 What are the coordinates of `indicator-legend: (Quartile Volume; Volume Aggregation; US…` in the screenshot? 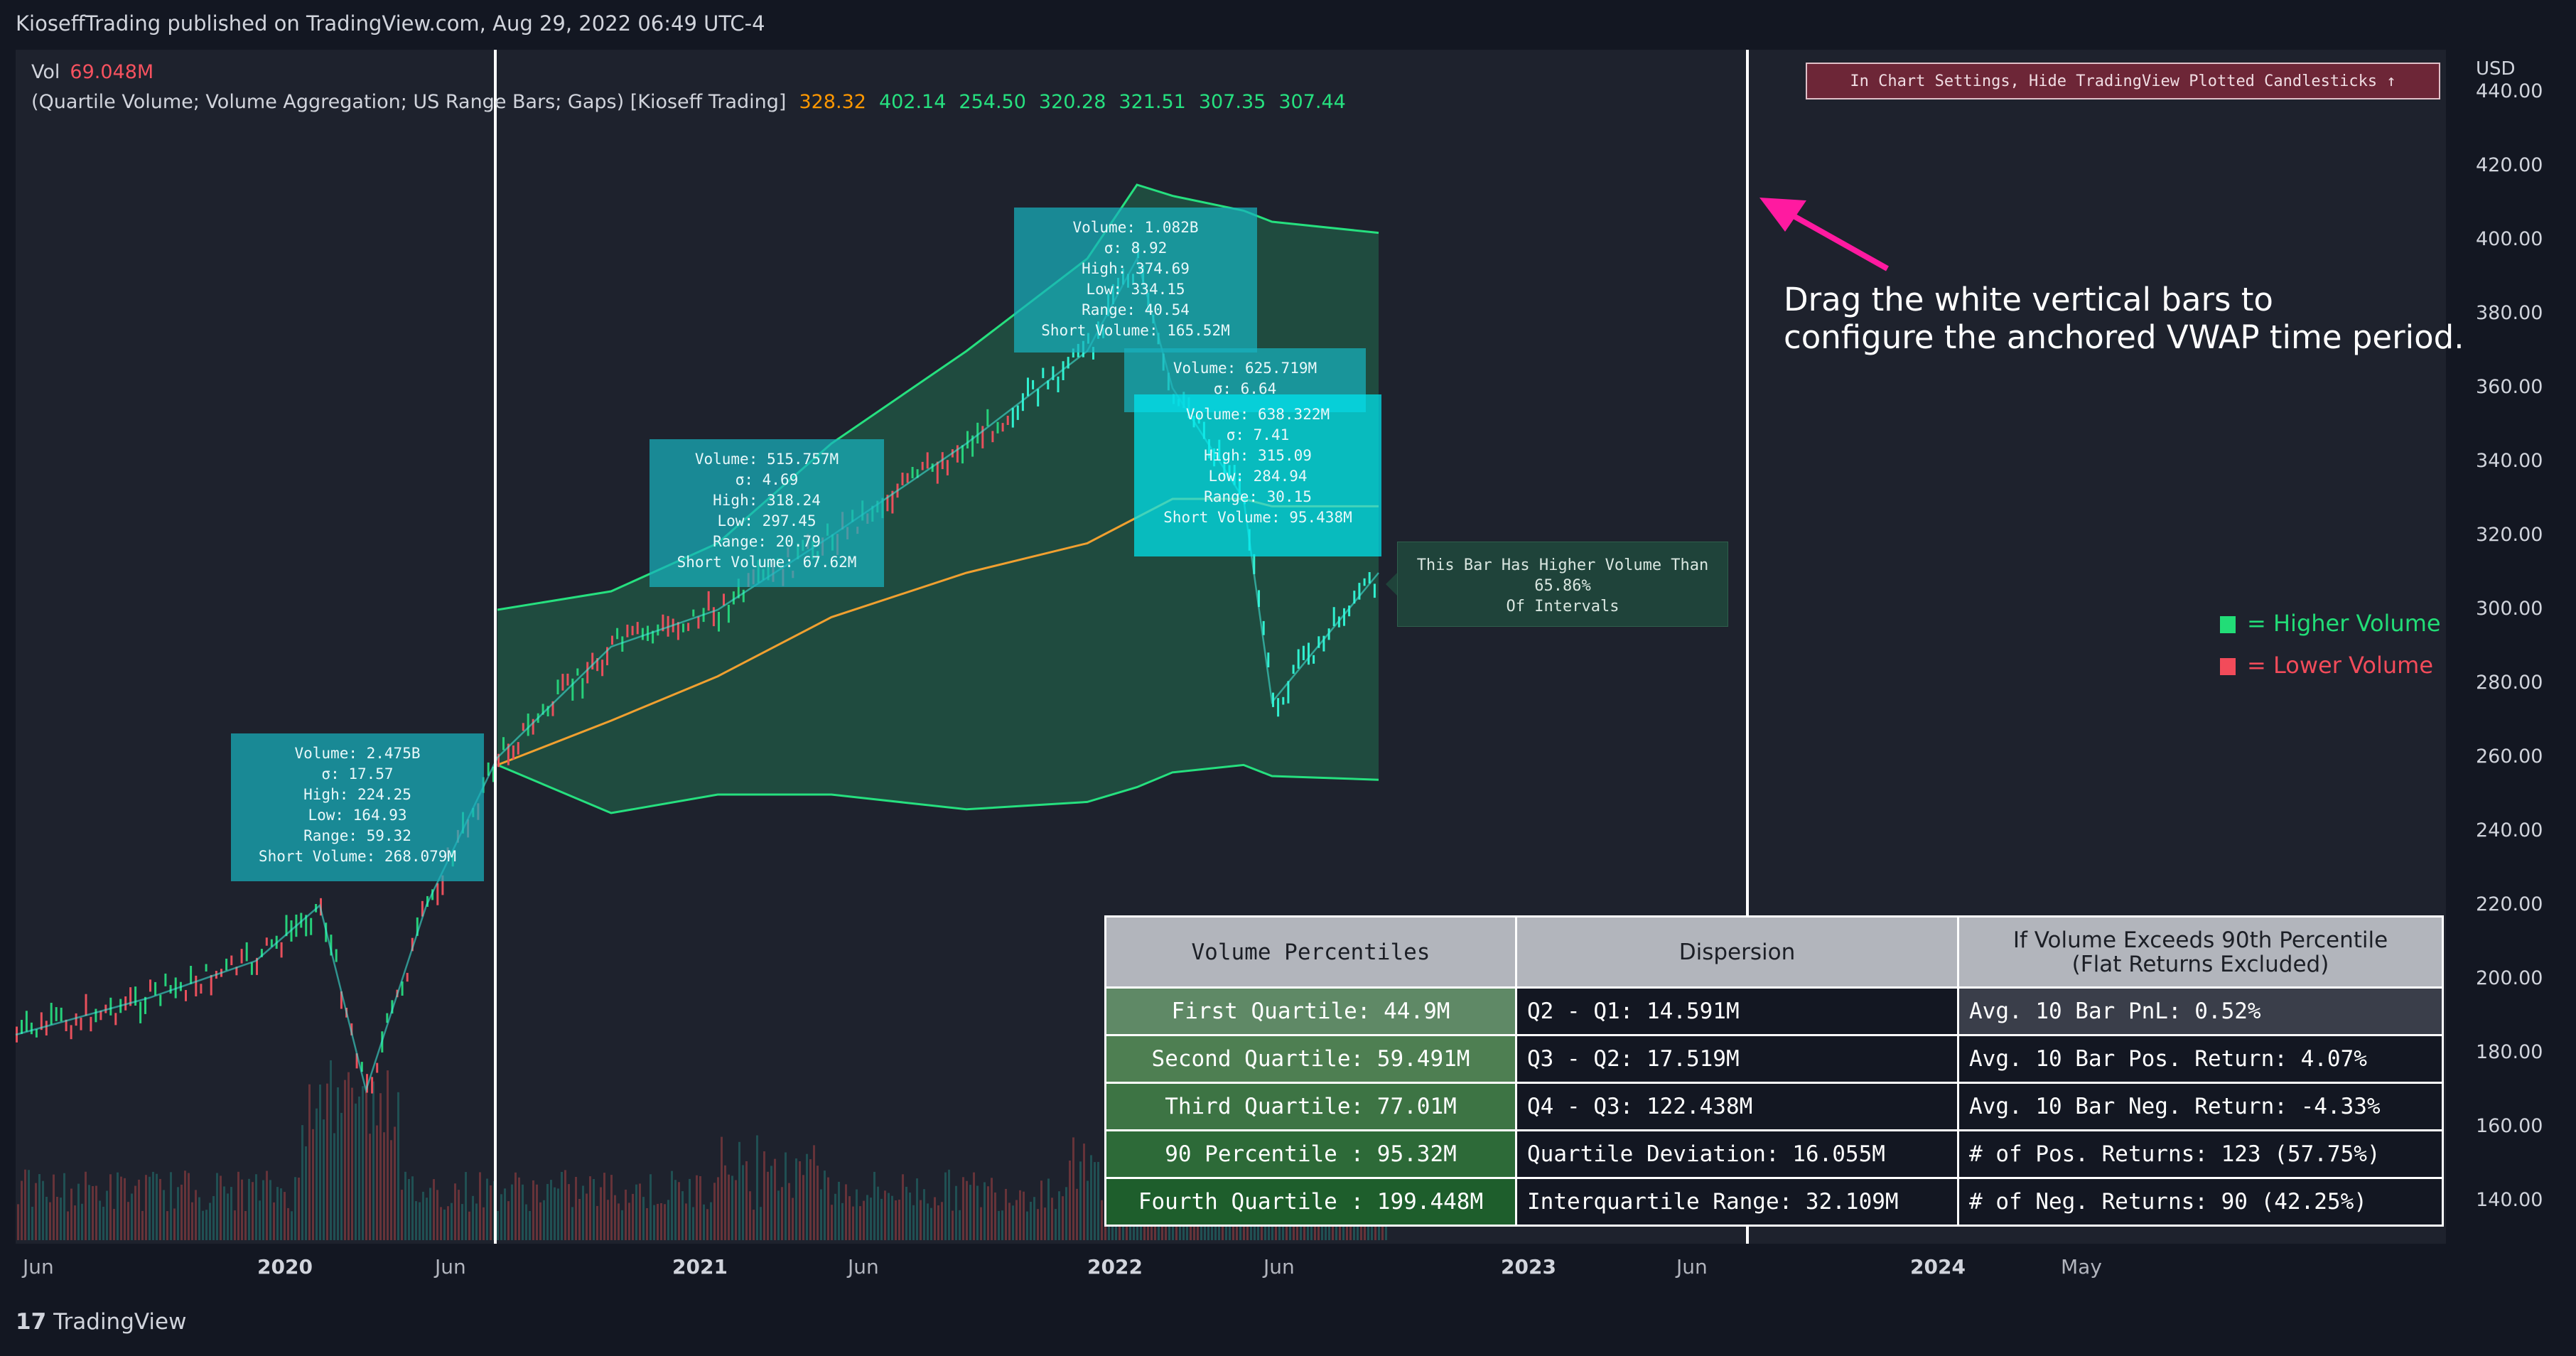 It's located at (688, 102).